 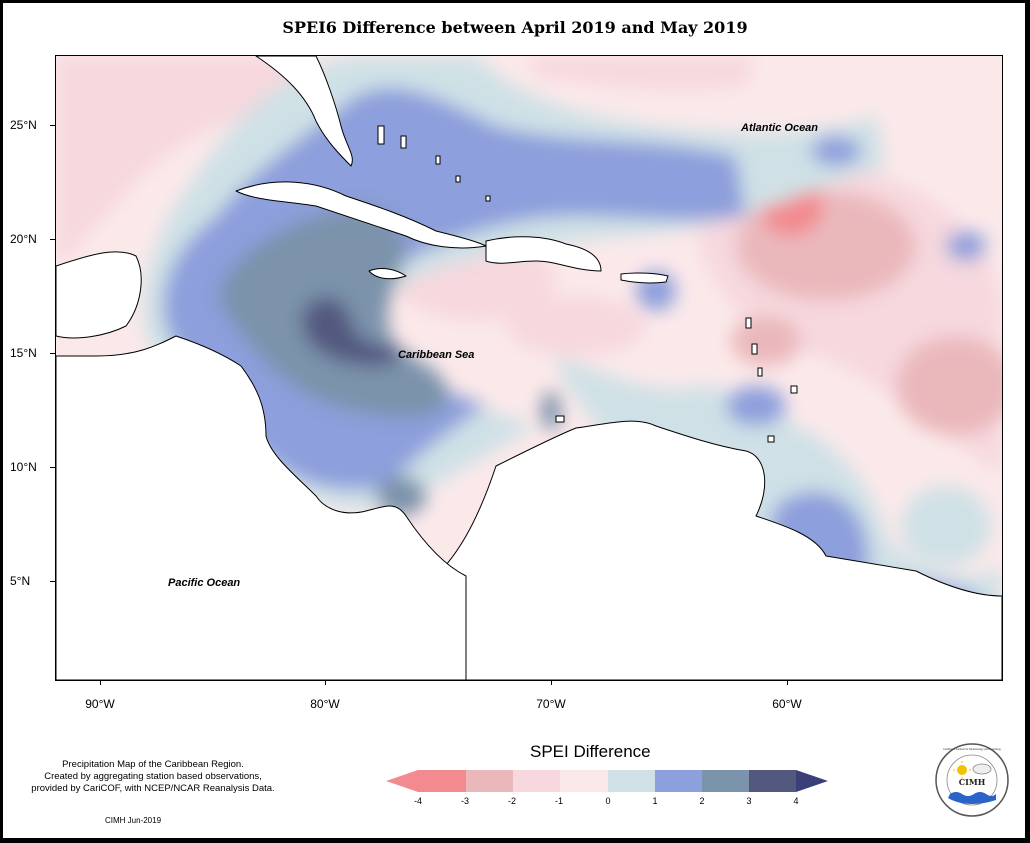 I want to click on field-wet-core, so click(x=351, y=331).